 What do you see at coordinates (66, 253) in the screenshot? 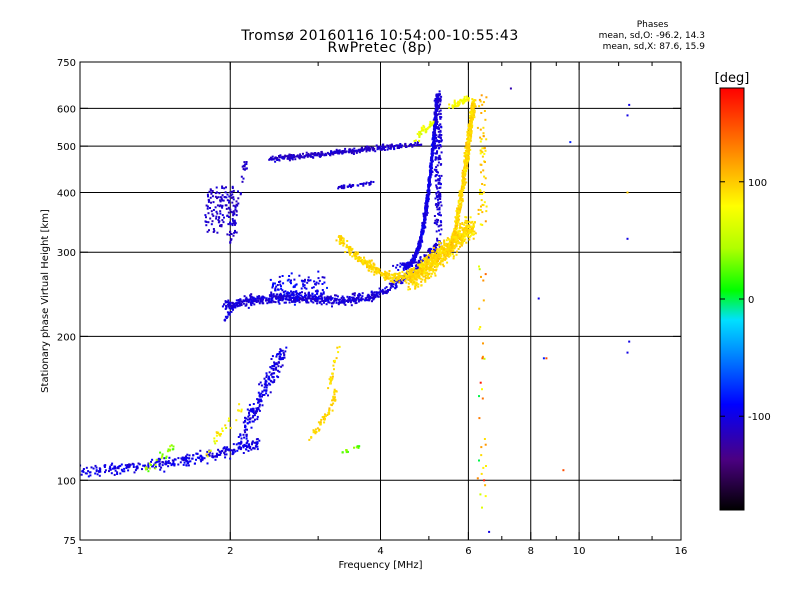
I see `y-tick-label: 300` at bounding box center [66, 253].